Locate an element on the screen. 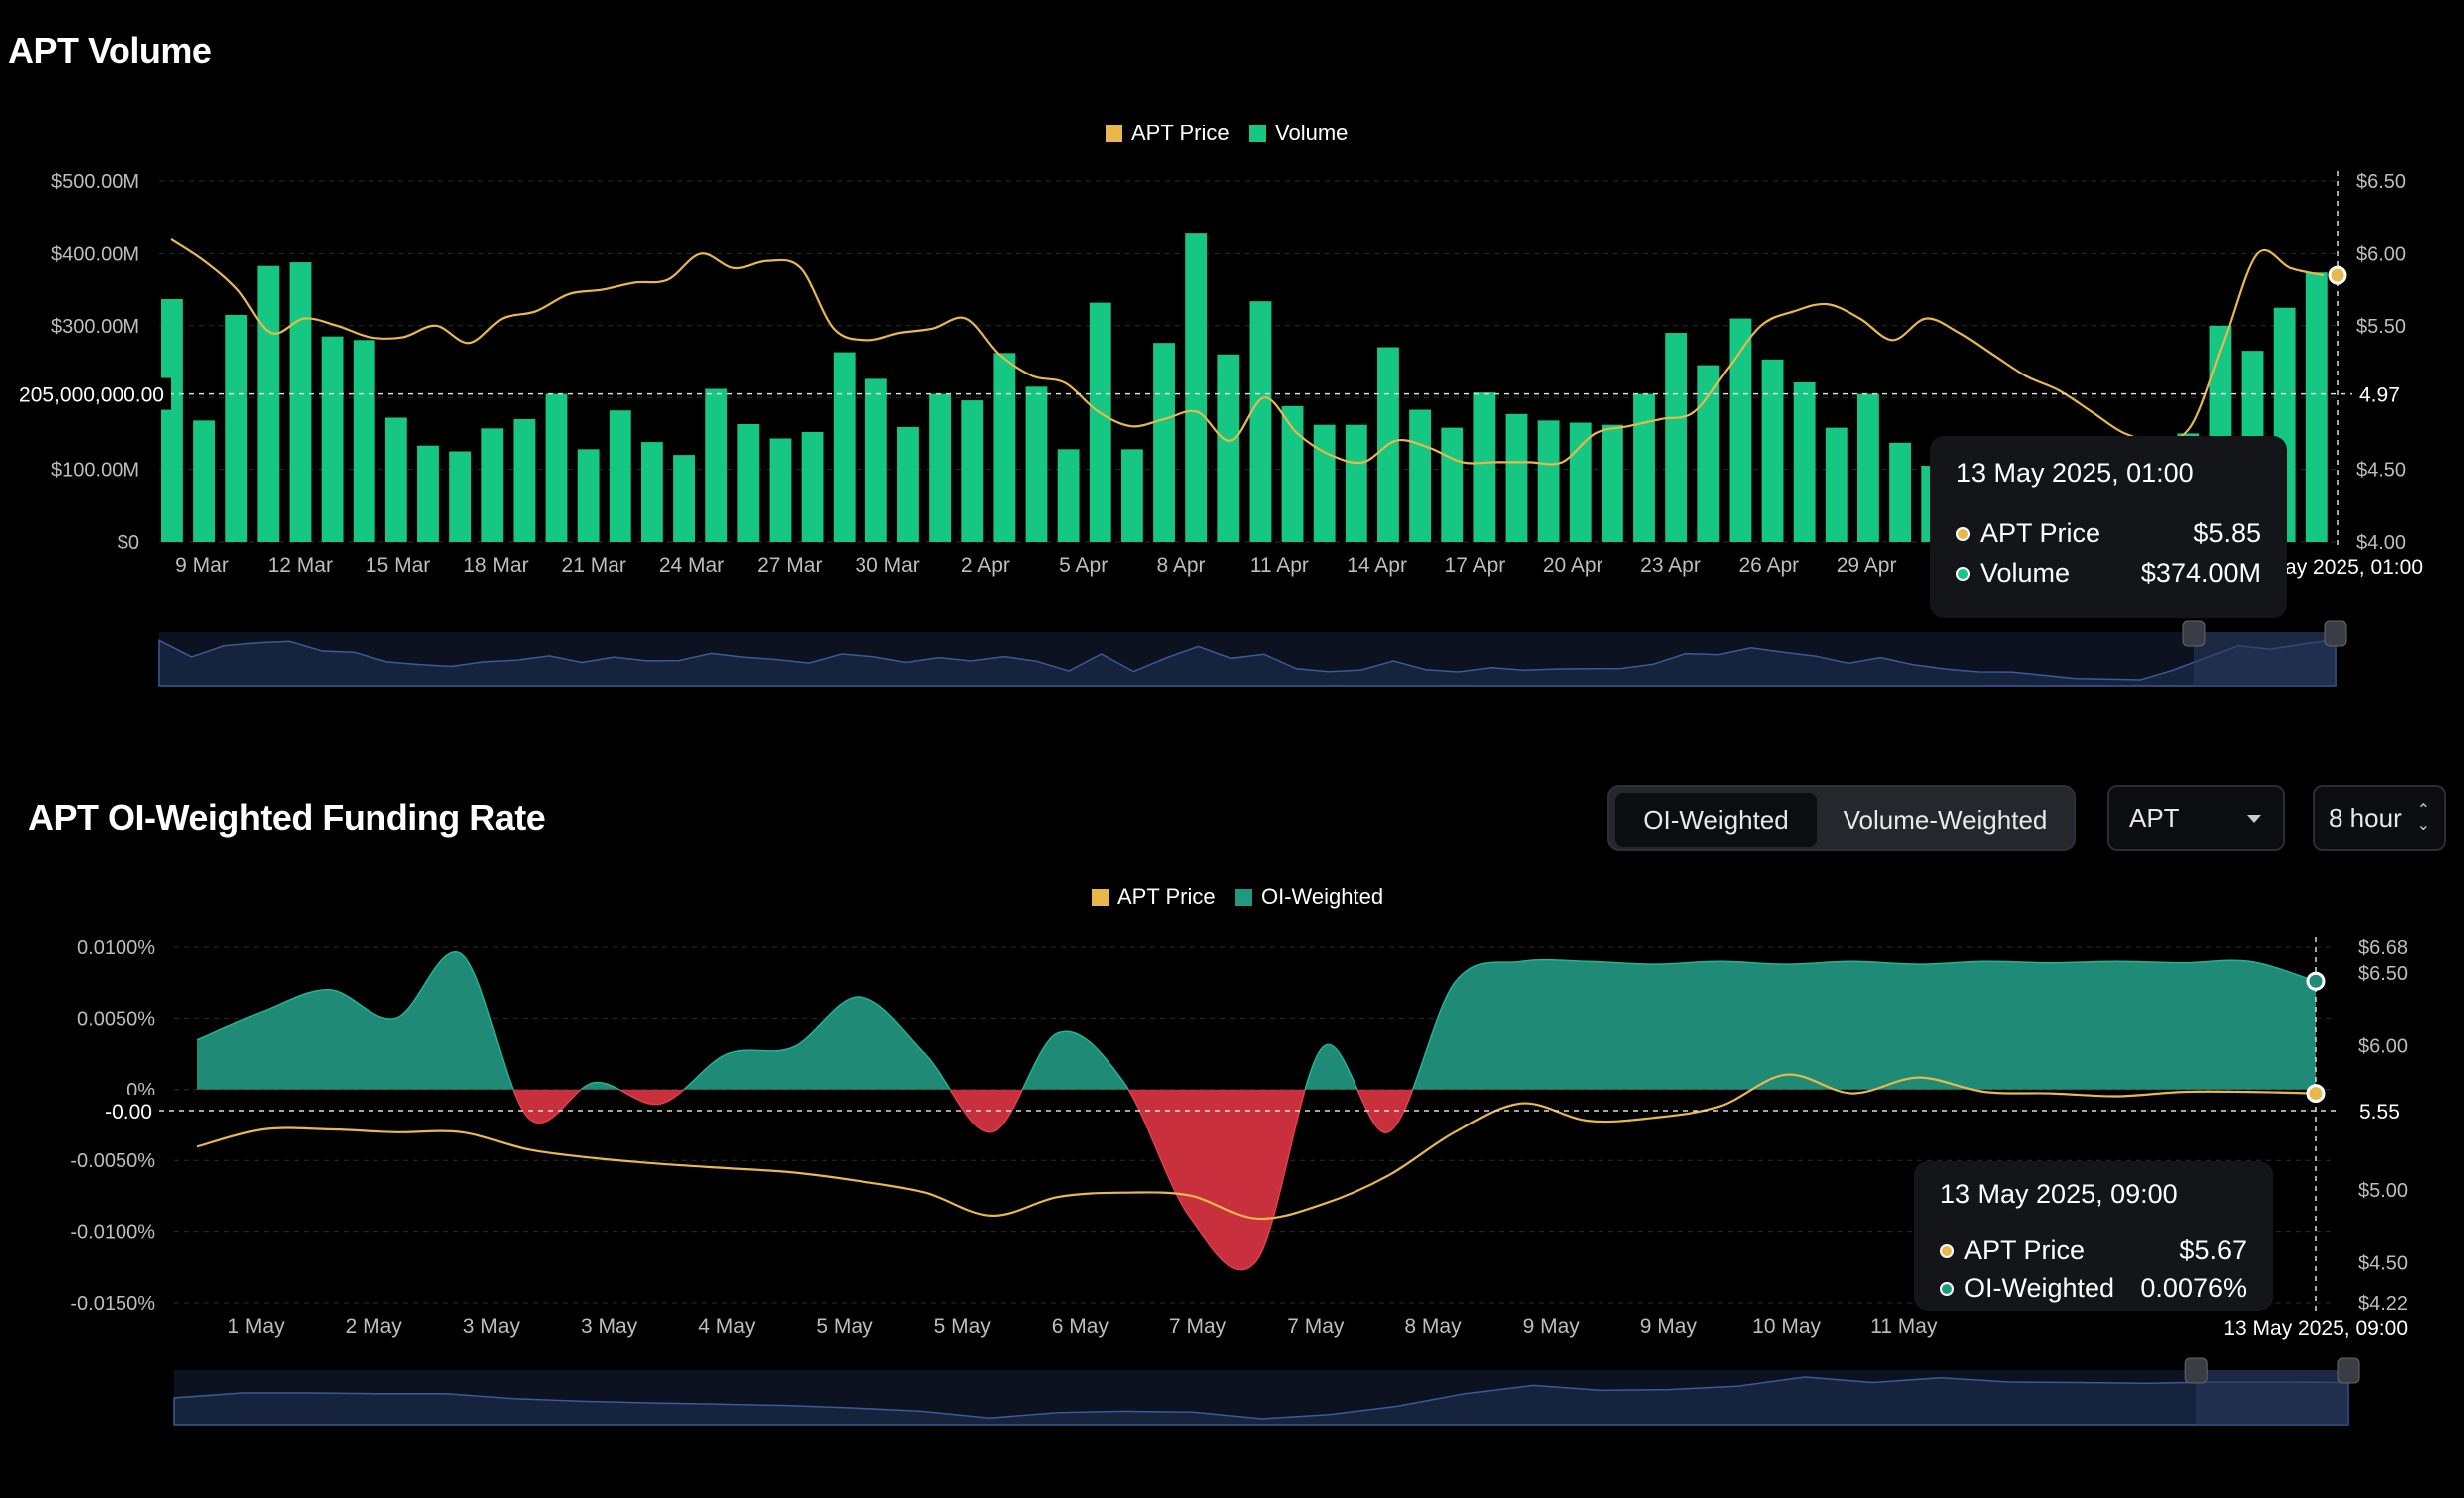 This screenshot has height=1498, width=2464. x-tick-label: 5 May is located at coordinates (844, 1326).